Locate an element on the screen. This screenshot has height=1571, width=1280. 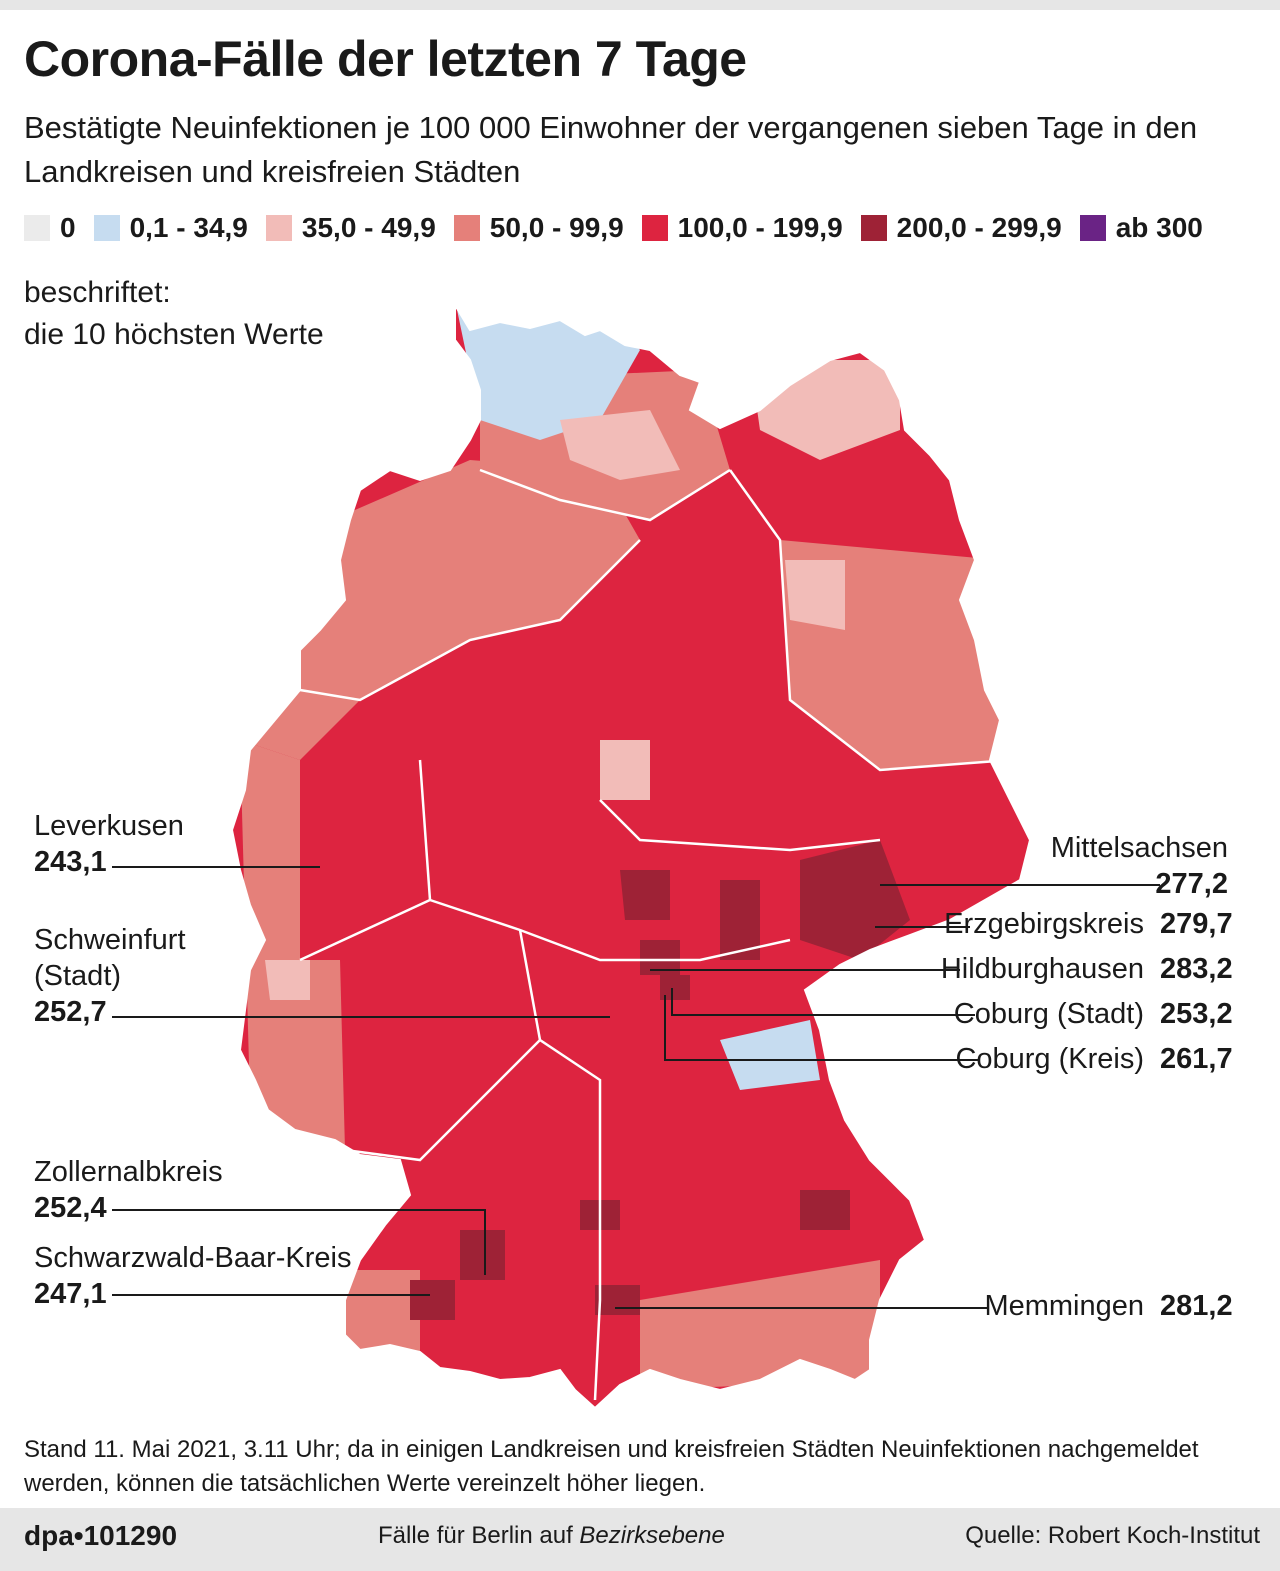
label-schweinfurt: Schweinfurt (Stadt) 252,7 is located at coordinates (110, 976).